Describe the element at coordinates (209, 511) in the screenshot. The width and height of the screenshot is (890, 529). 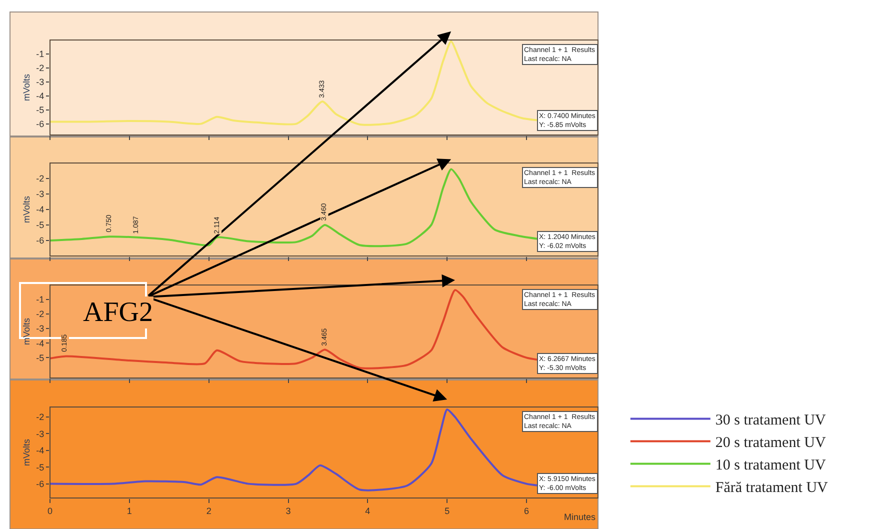
I see `x-tick-label: 2` at that location.